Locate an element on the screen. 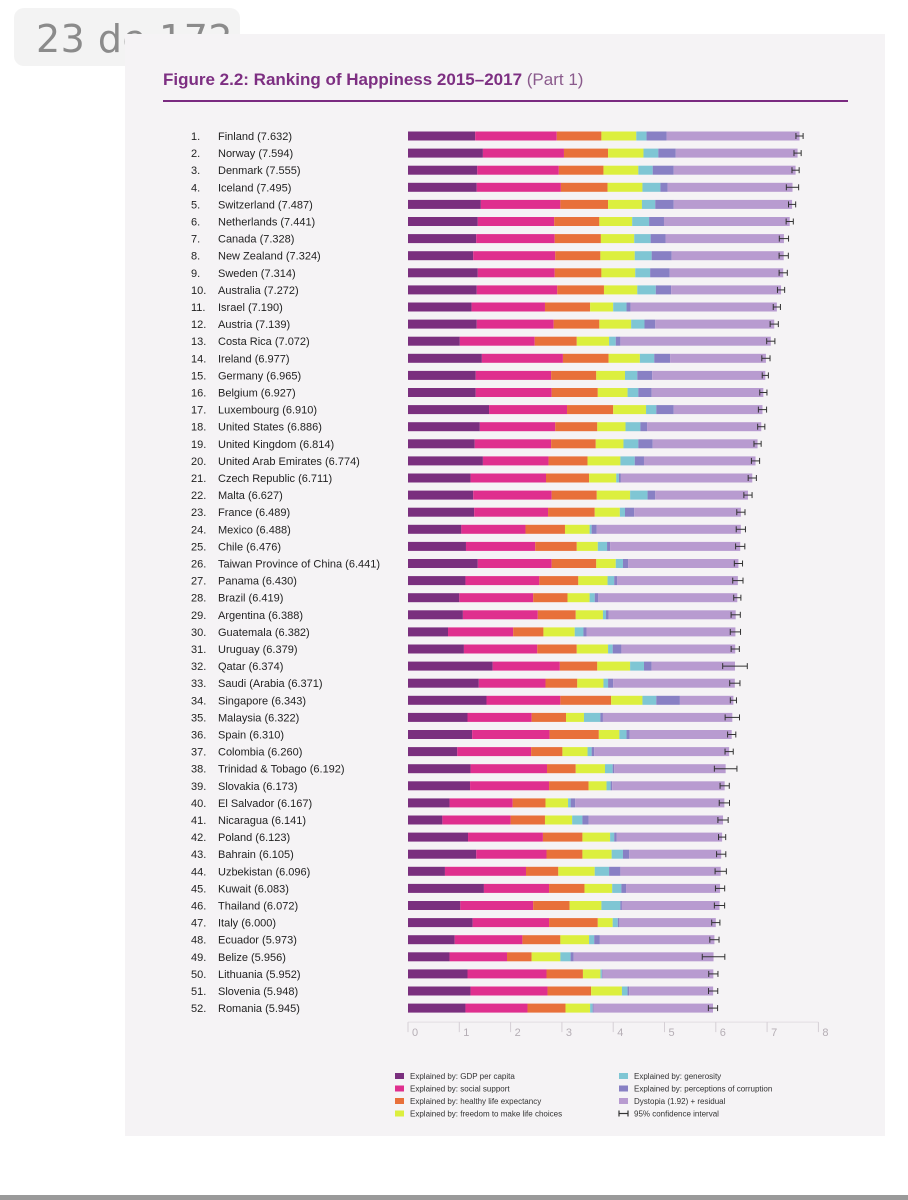  country-label: Finland (7.632) is located at coordinates (255, 137).